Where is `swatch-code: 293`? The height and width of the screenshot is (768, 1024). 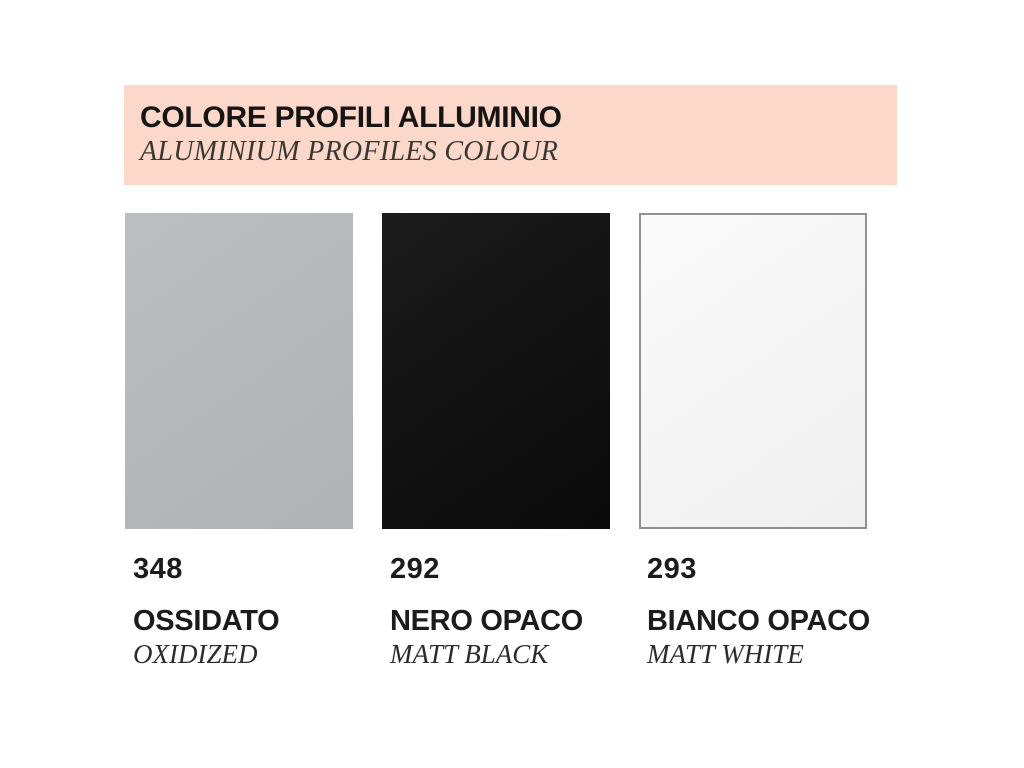
swatch-code: 293 is located at coordinates (672, 569).